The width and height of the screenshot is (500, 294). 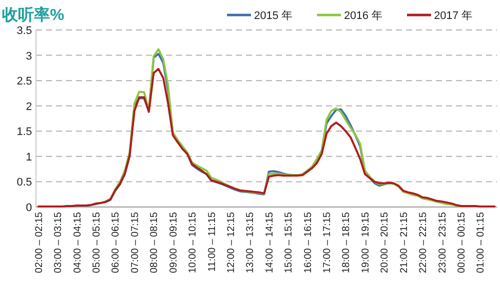 What do you see at coordinates (366, 243) in the screenshot?
I see `x-tick-label: 19:00 – 19:15` at bounding box center [366, 243].